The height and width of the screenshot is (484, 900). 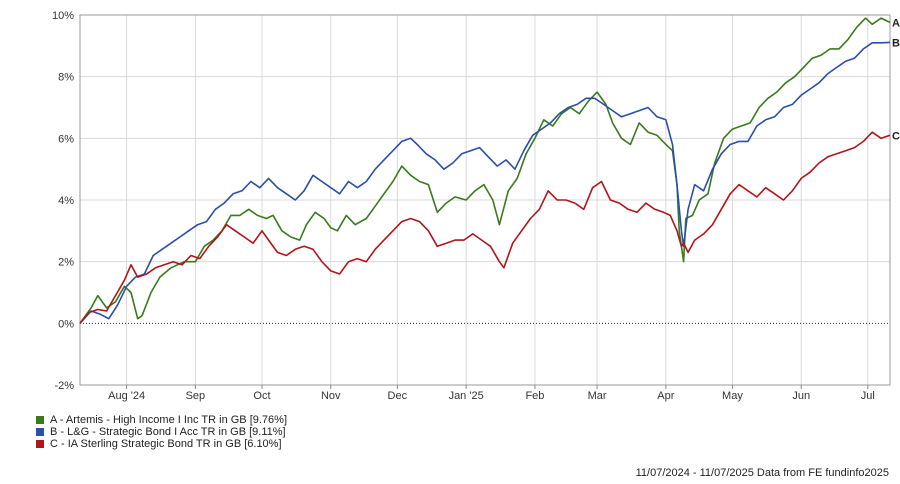 I want to click on x-tick-label: Oct, so click(x=261, y=396).